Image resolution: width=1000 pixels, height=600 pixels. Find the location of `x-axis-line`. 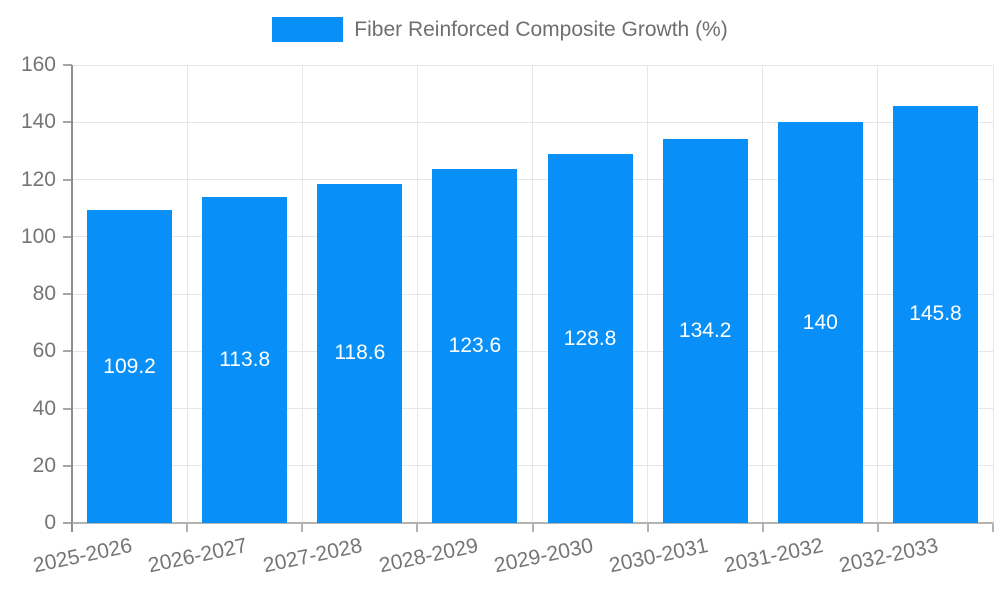

x-axis-line is located at coordinates (532, 523).